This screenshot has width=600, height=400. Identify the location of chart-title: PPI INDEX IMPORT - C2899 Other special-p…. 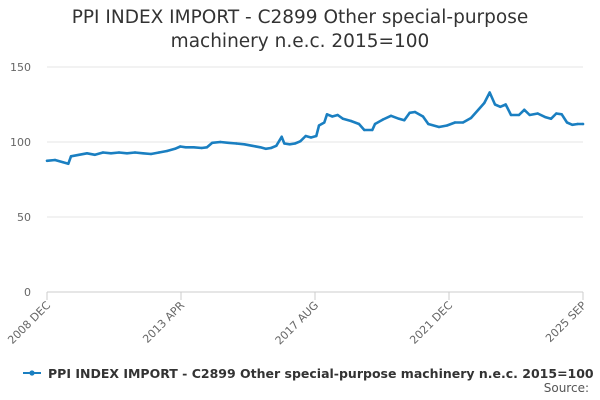
(300, 30).